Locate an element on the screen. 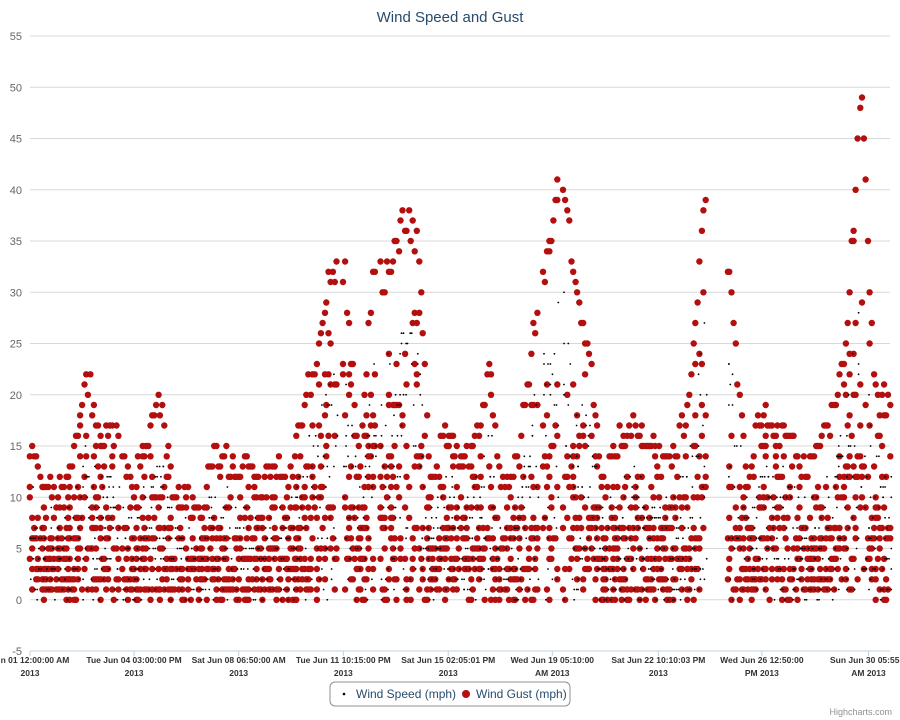  legend-item-wind-gust: Wind Gust (mph) is located at coordinates (514, 694).